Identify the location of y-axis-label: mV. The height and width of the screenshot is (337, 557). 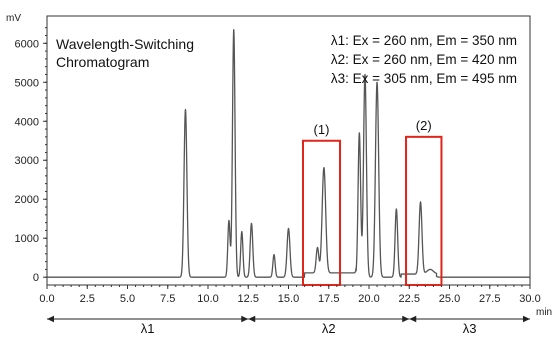
(13, 18).